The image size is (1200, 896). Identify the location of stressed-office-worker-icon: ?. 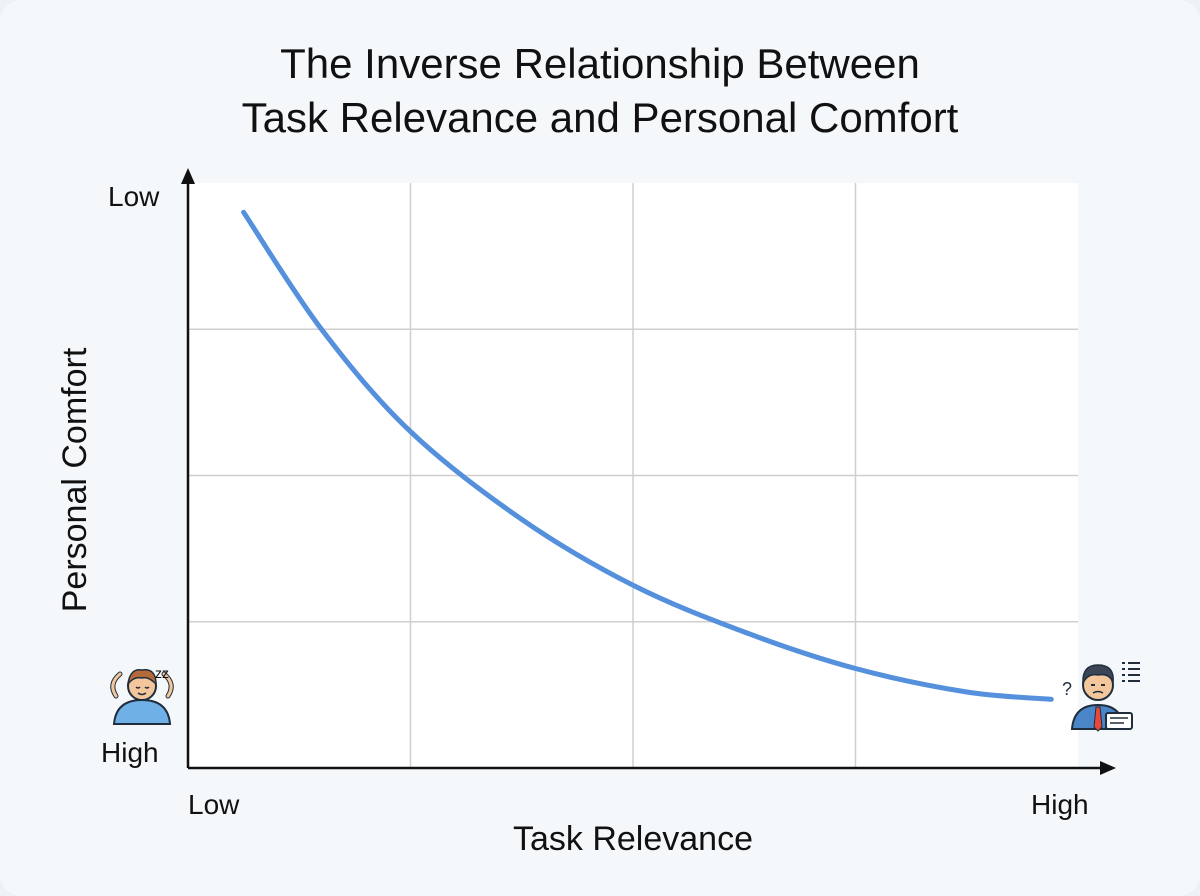
(1101, 697).